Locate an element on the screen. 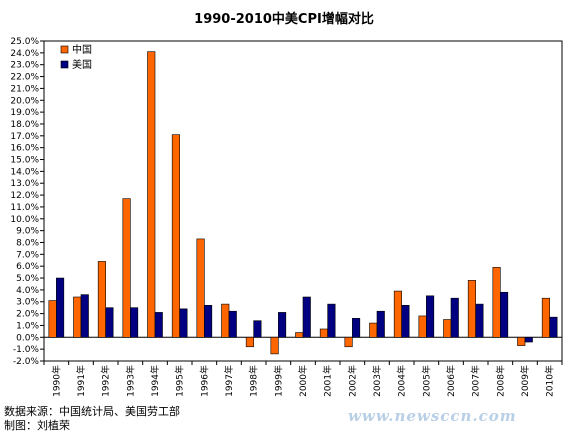 The image size is (568, 433). x-tick-label: 1996年 is located at coordinates (204, 381).